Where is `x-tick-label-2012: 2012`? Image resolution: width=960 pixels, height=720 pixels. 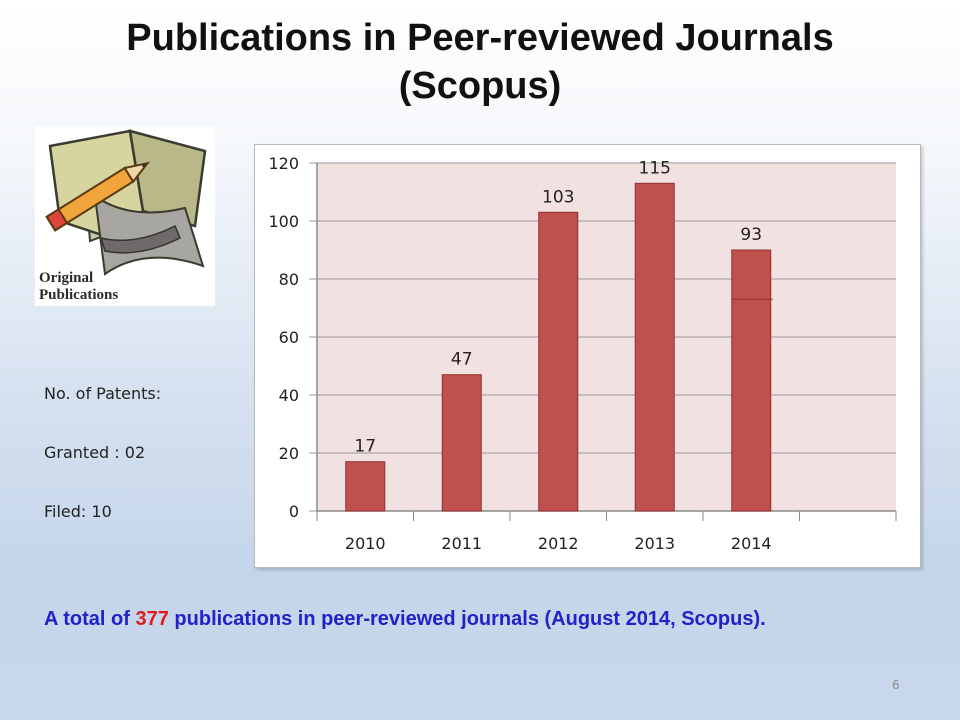 x-tick-label-2012: 2012 is located at coordinates (558, 543).